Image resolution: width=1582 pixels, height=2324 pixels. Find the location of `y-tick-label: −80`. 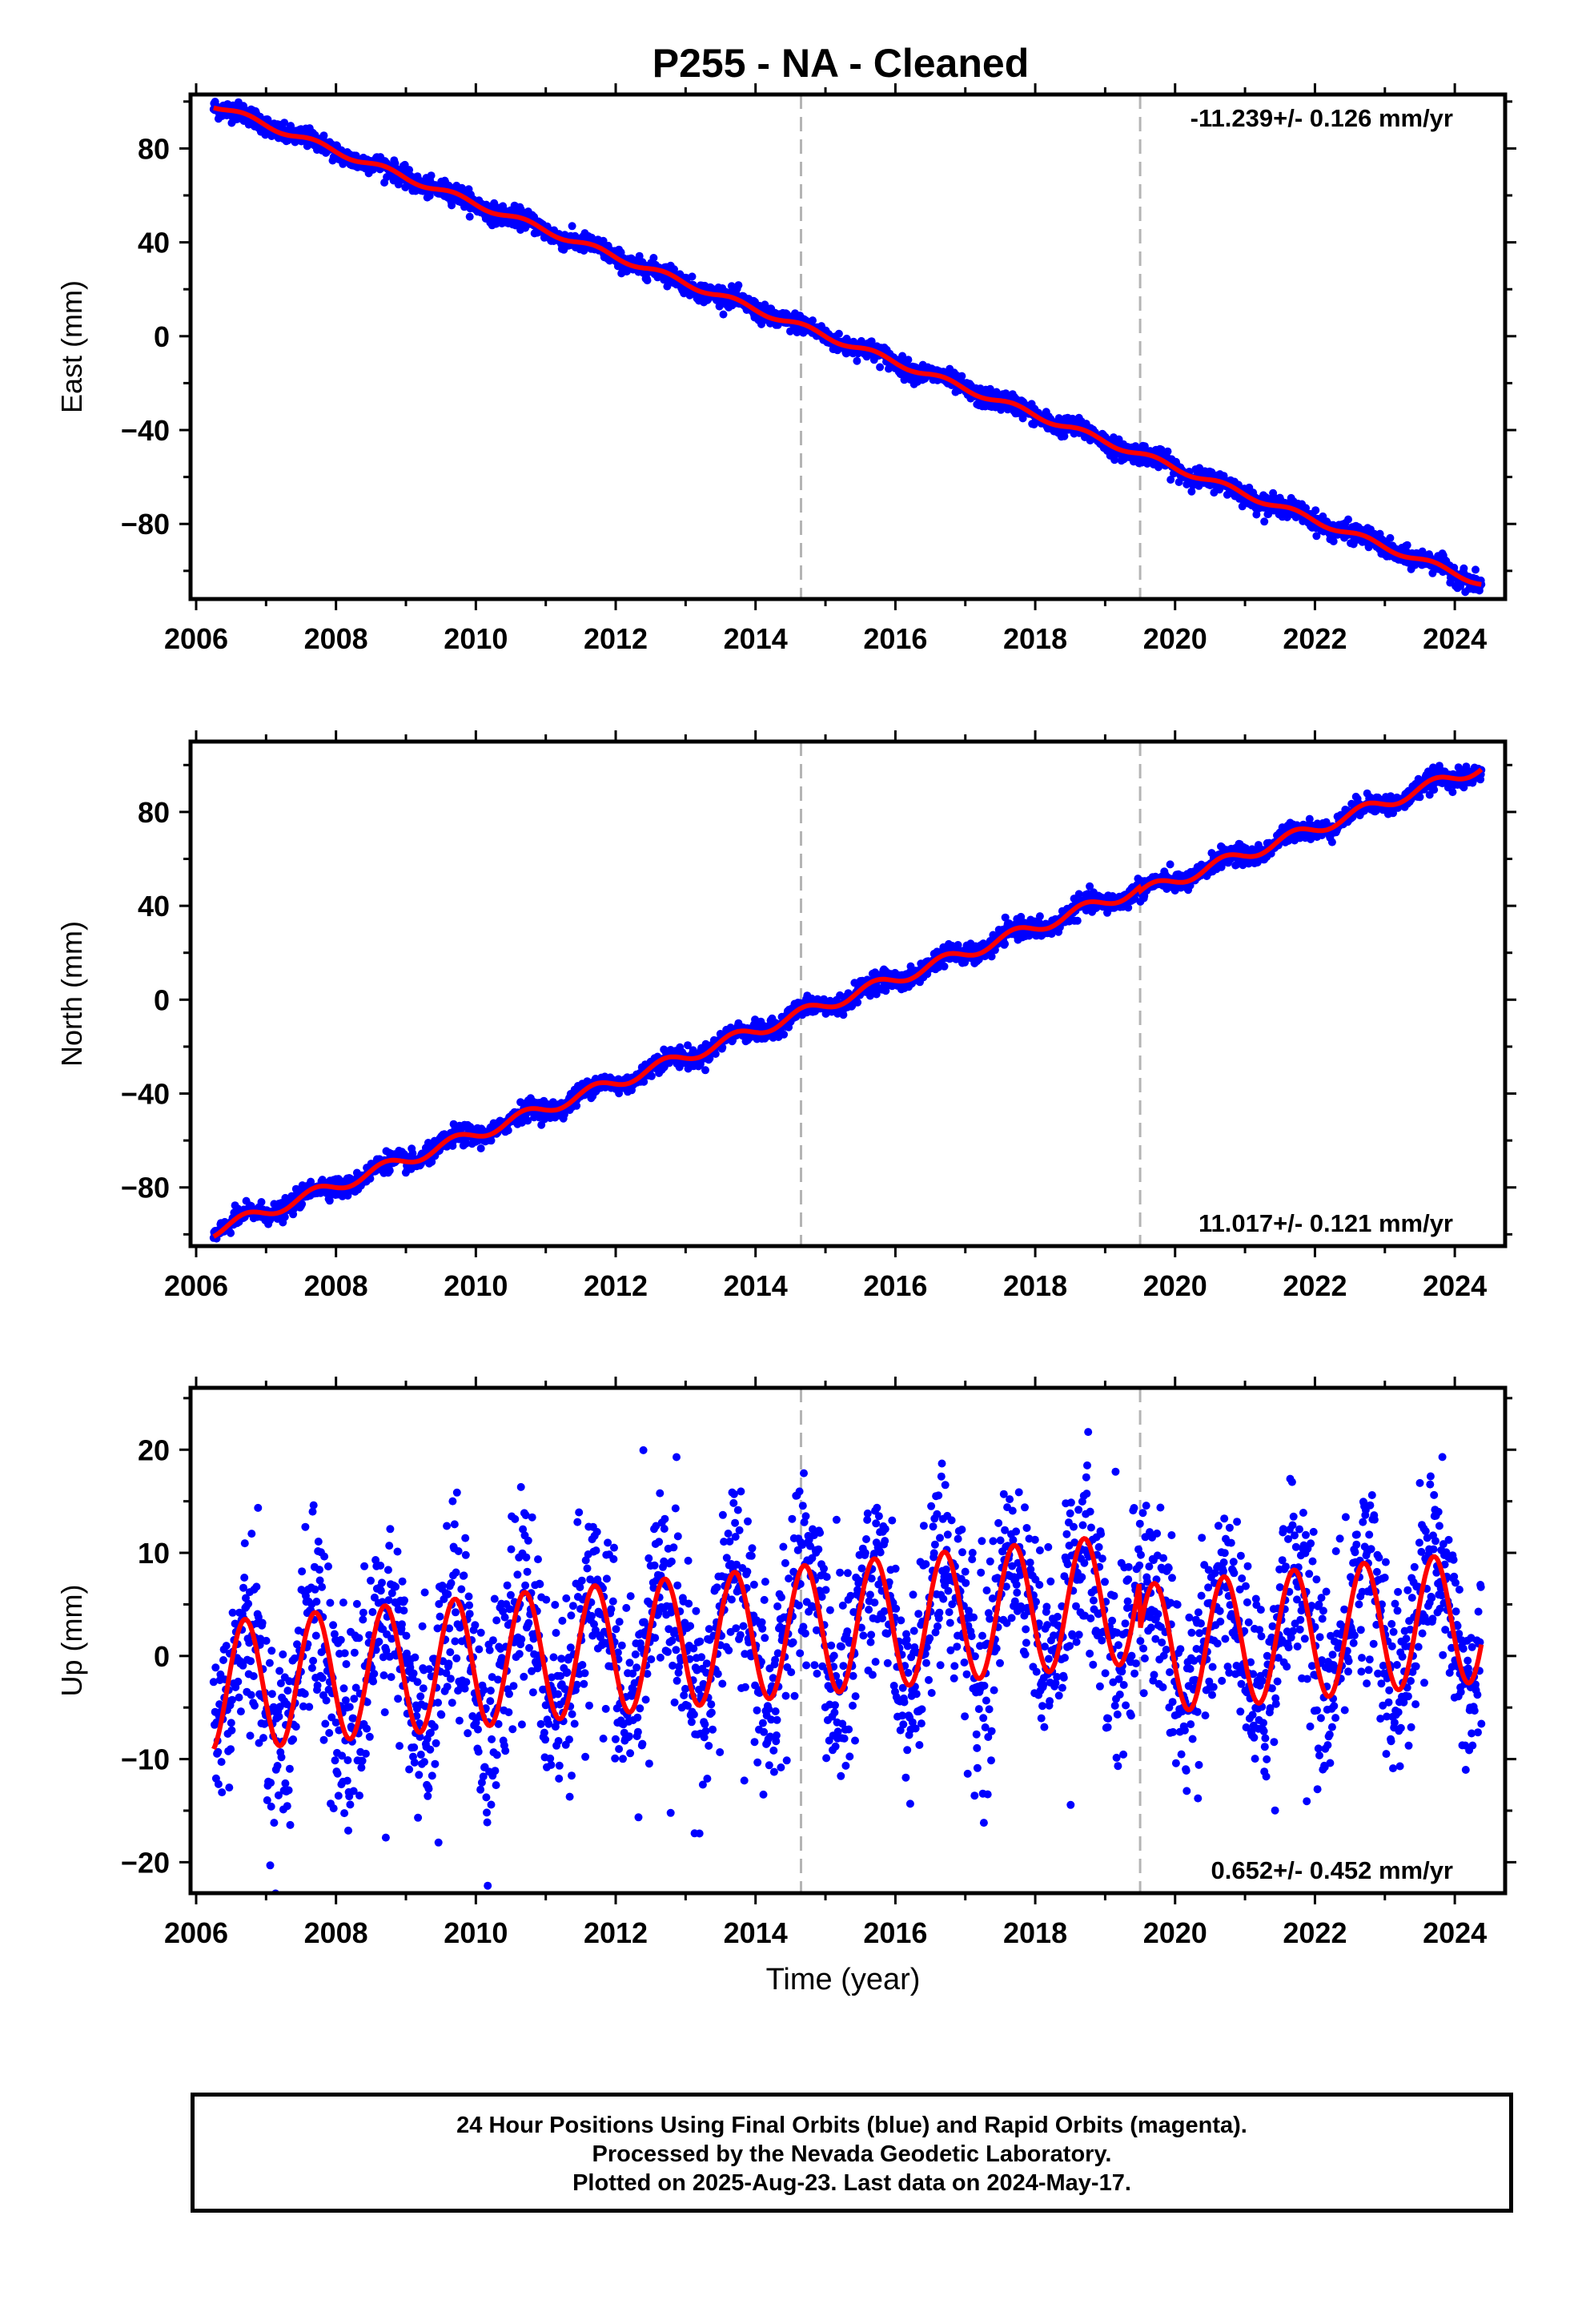

y-tick-label: −80 is located at coordinates (145, 524).